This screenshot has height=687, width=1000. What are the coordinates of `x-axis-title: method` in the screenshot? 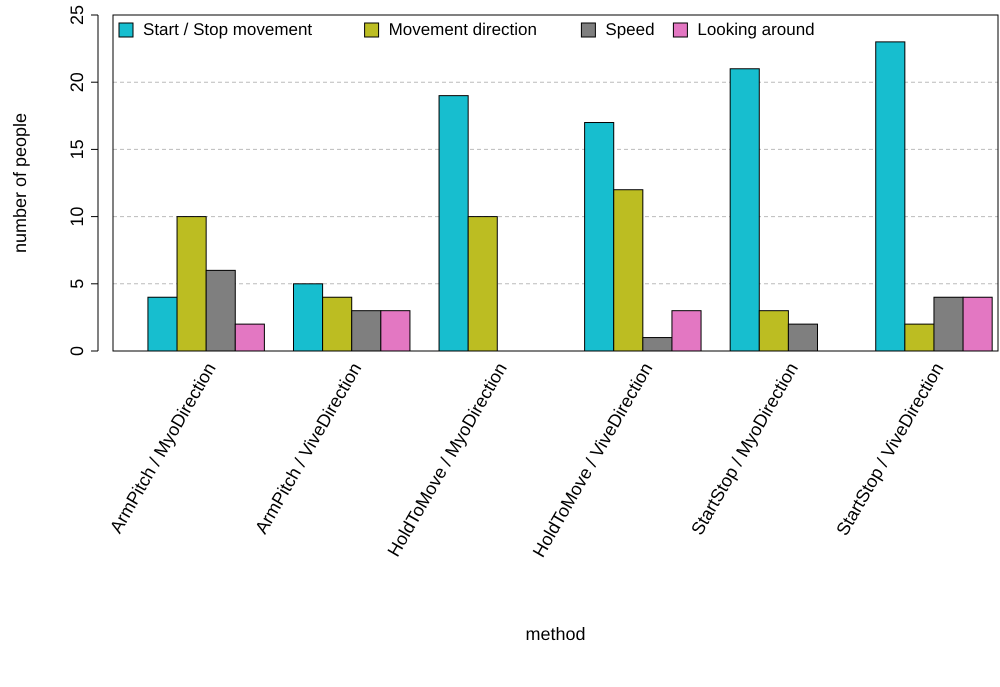 It's located at (555, 634).